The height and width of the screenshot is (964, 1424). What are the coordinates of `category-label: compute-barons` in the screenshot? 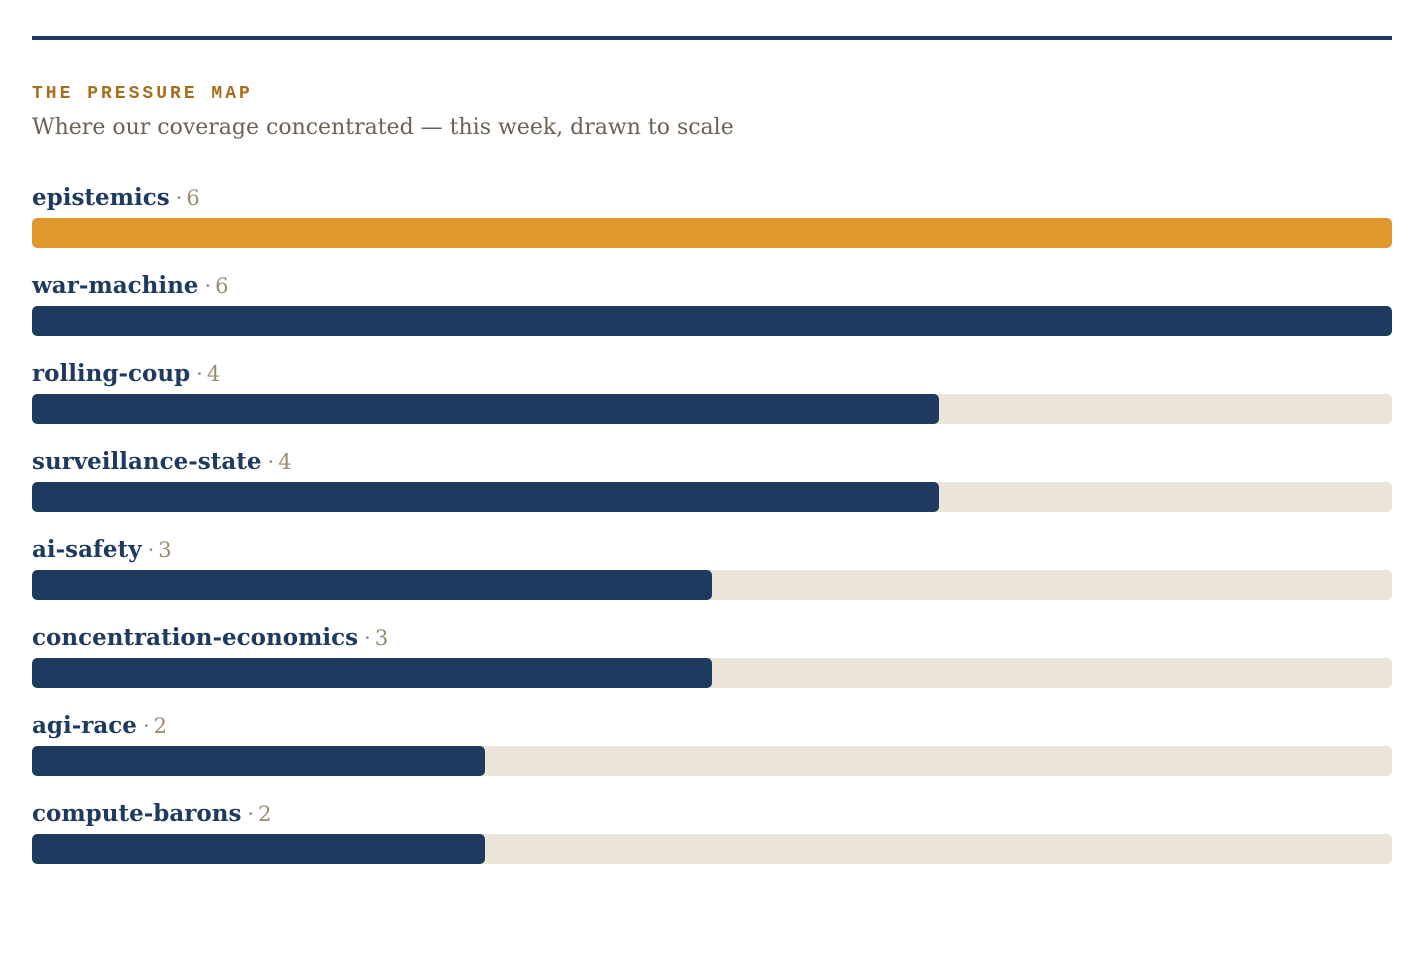 It's located at (137, 813).